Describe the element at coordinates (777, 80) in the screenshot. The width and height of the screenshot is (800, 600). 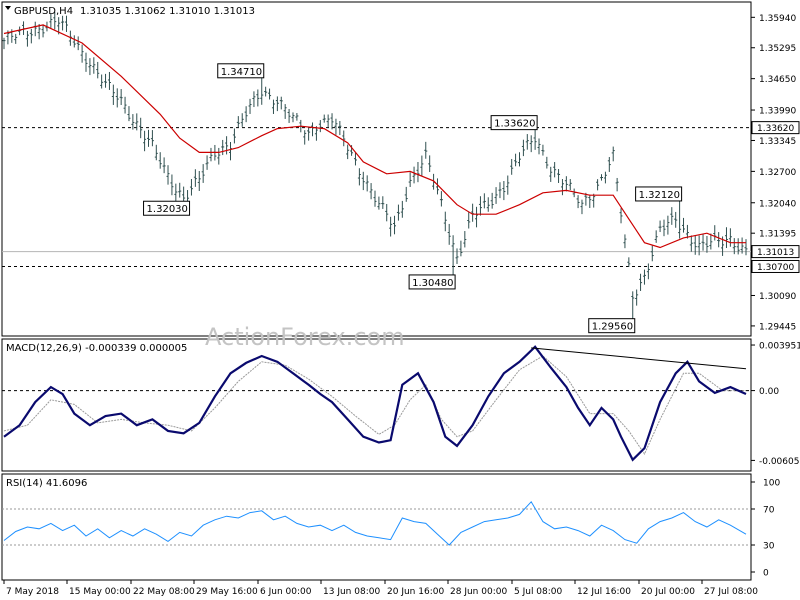
I see `price-tick-label: 1.34650` at that location.